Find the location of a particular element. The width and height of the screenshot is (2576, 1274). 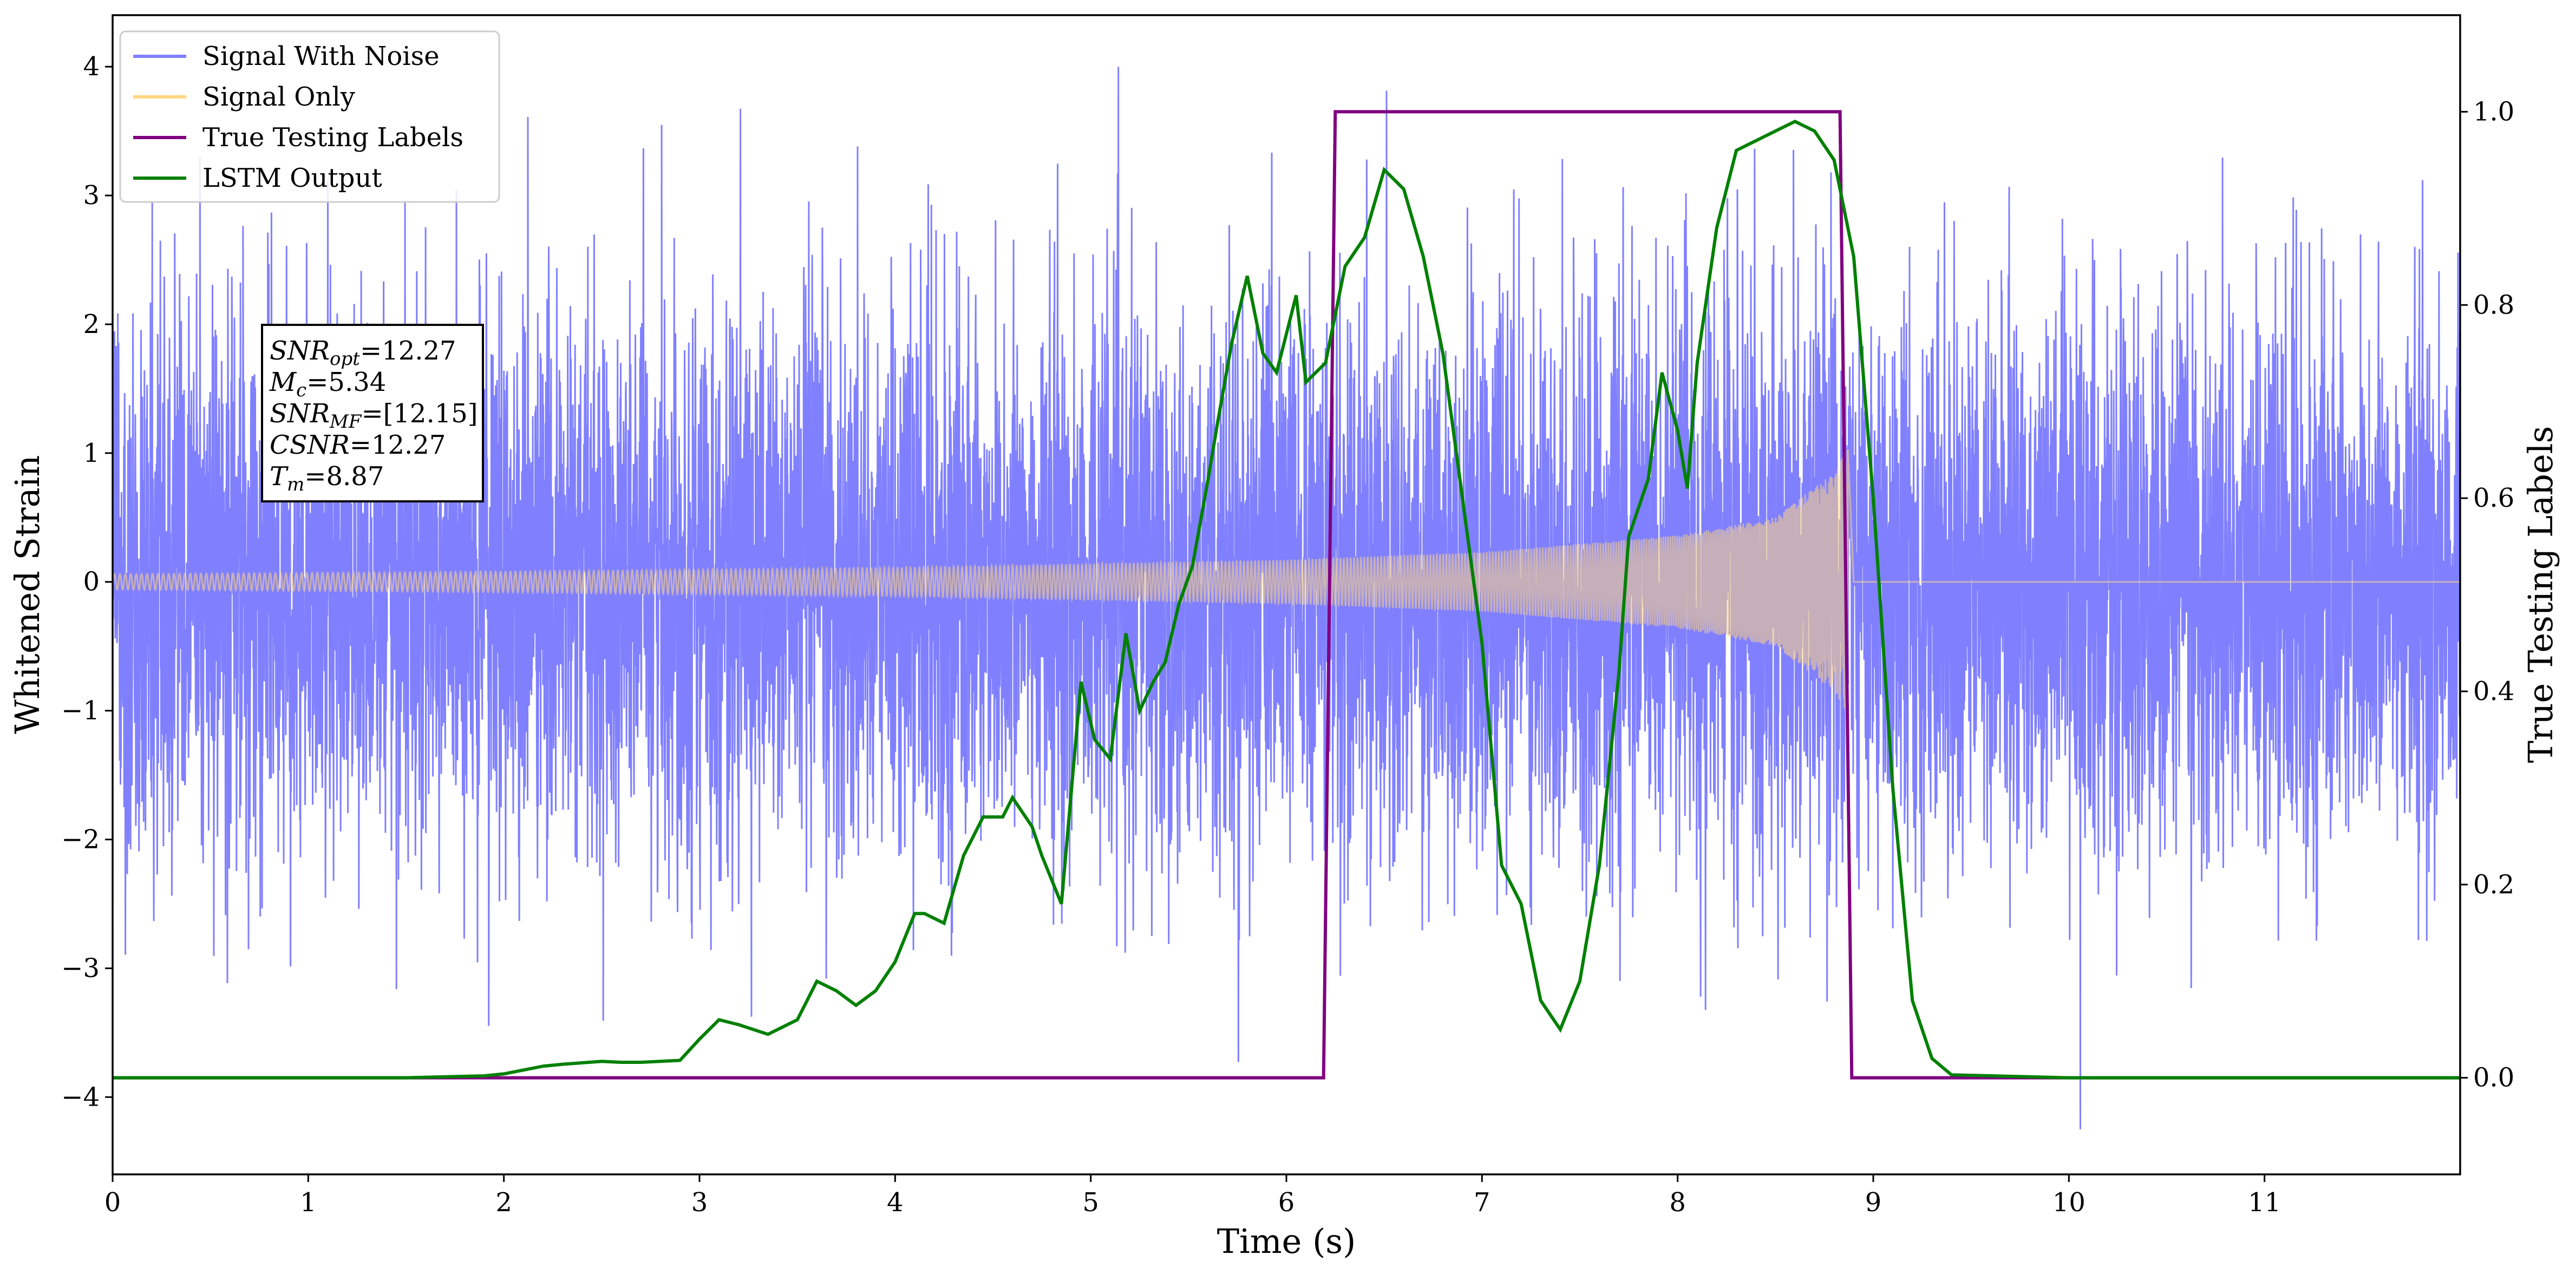

y-axis-right: 0.0 0.2 0.4 0.6 0.8 1.0 is located at coordinates (2487, 594).